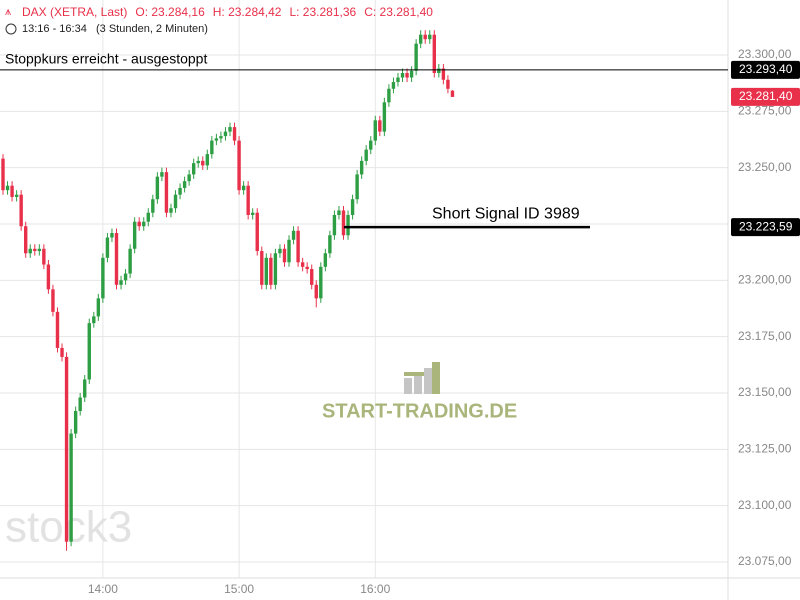  Describe the element at coordinates (765, 336) in the screenshot. I see `y-tick-label: 23.175,00` at that location.